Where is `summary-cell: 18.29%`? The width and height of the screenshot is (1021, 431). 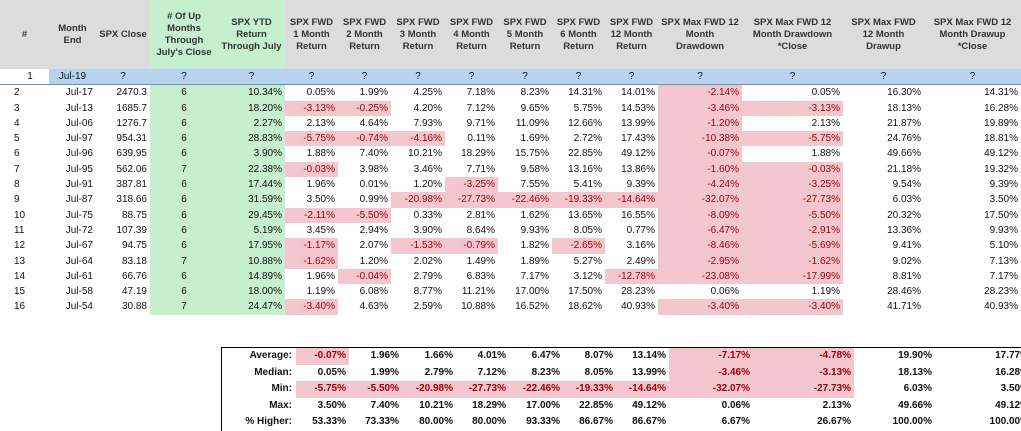
summary-cell: 18.29% is located at coordinates (489, 405).